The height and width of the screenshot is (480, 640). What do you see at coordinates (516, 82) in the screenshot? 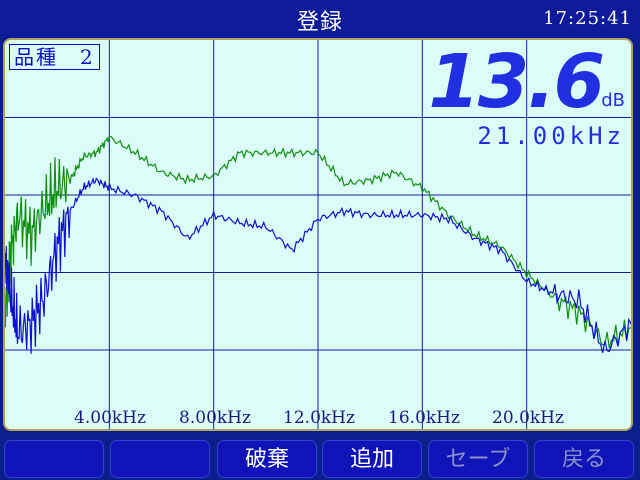
I see `level-value: 13.6` at bounding box center [516, 82].